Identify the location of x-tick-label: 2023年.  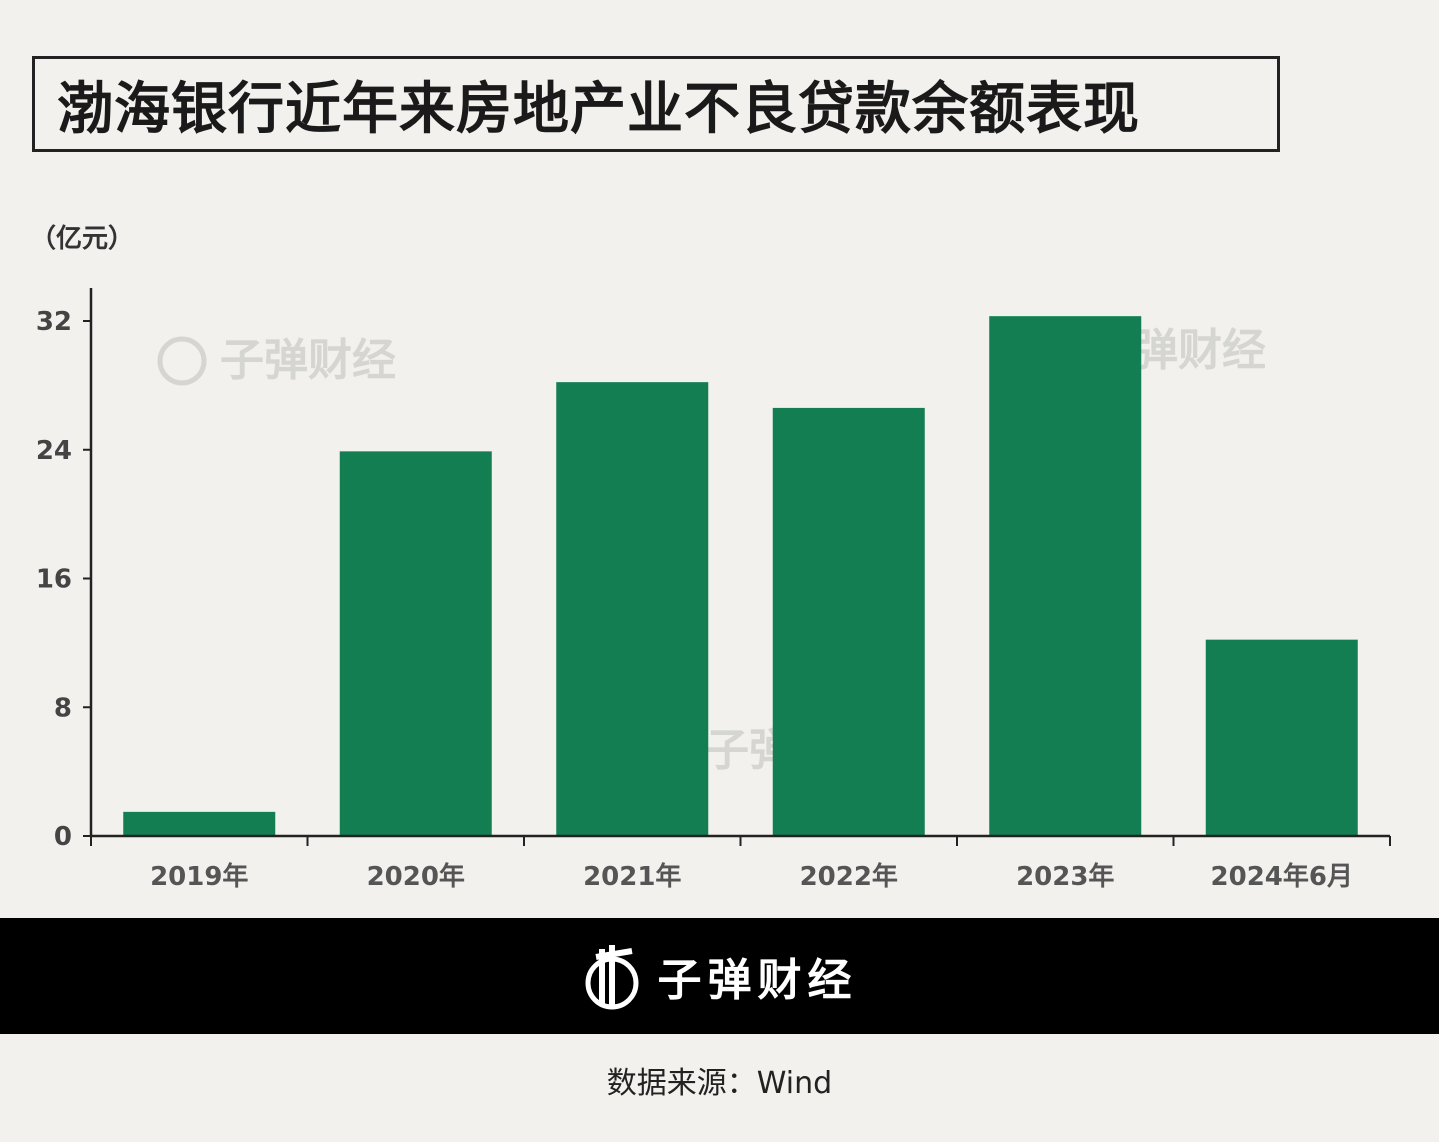
(1065, 876).